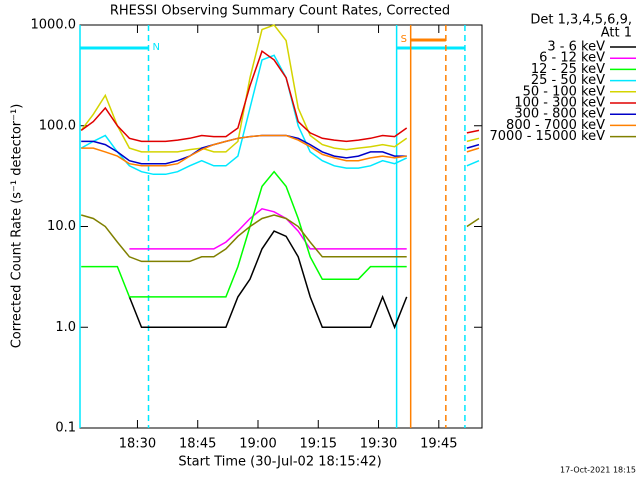  Describe the element at coordinates (581, 20) in the screenshot. I see `legend-title: Det 1,3,4,5,6,9,` at that location.